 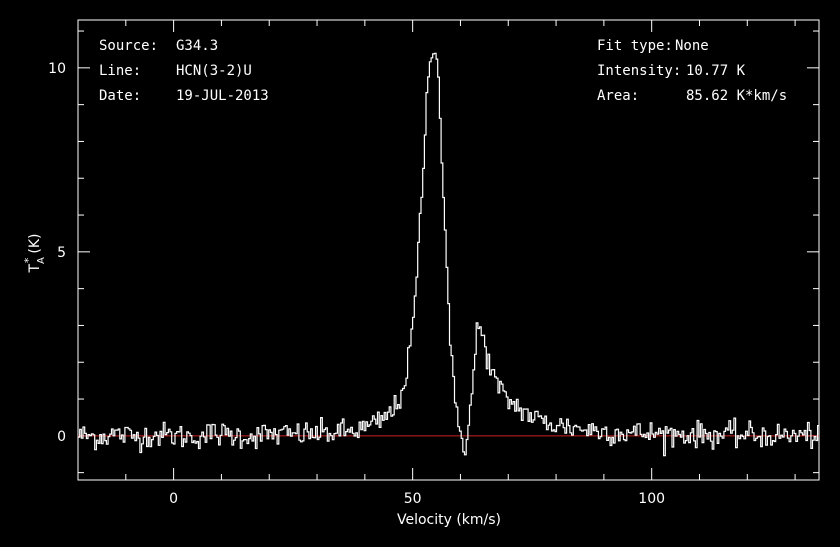 I want to click on y-tick-label: 10, so click(x=57, y=69).